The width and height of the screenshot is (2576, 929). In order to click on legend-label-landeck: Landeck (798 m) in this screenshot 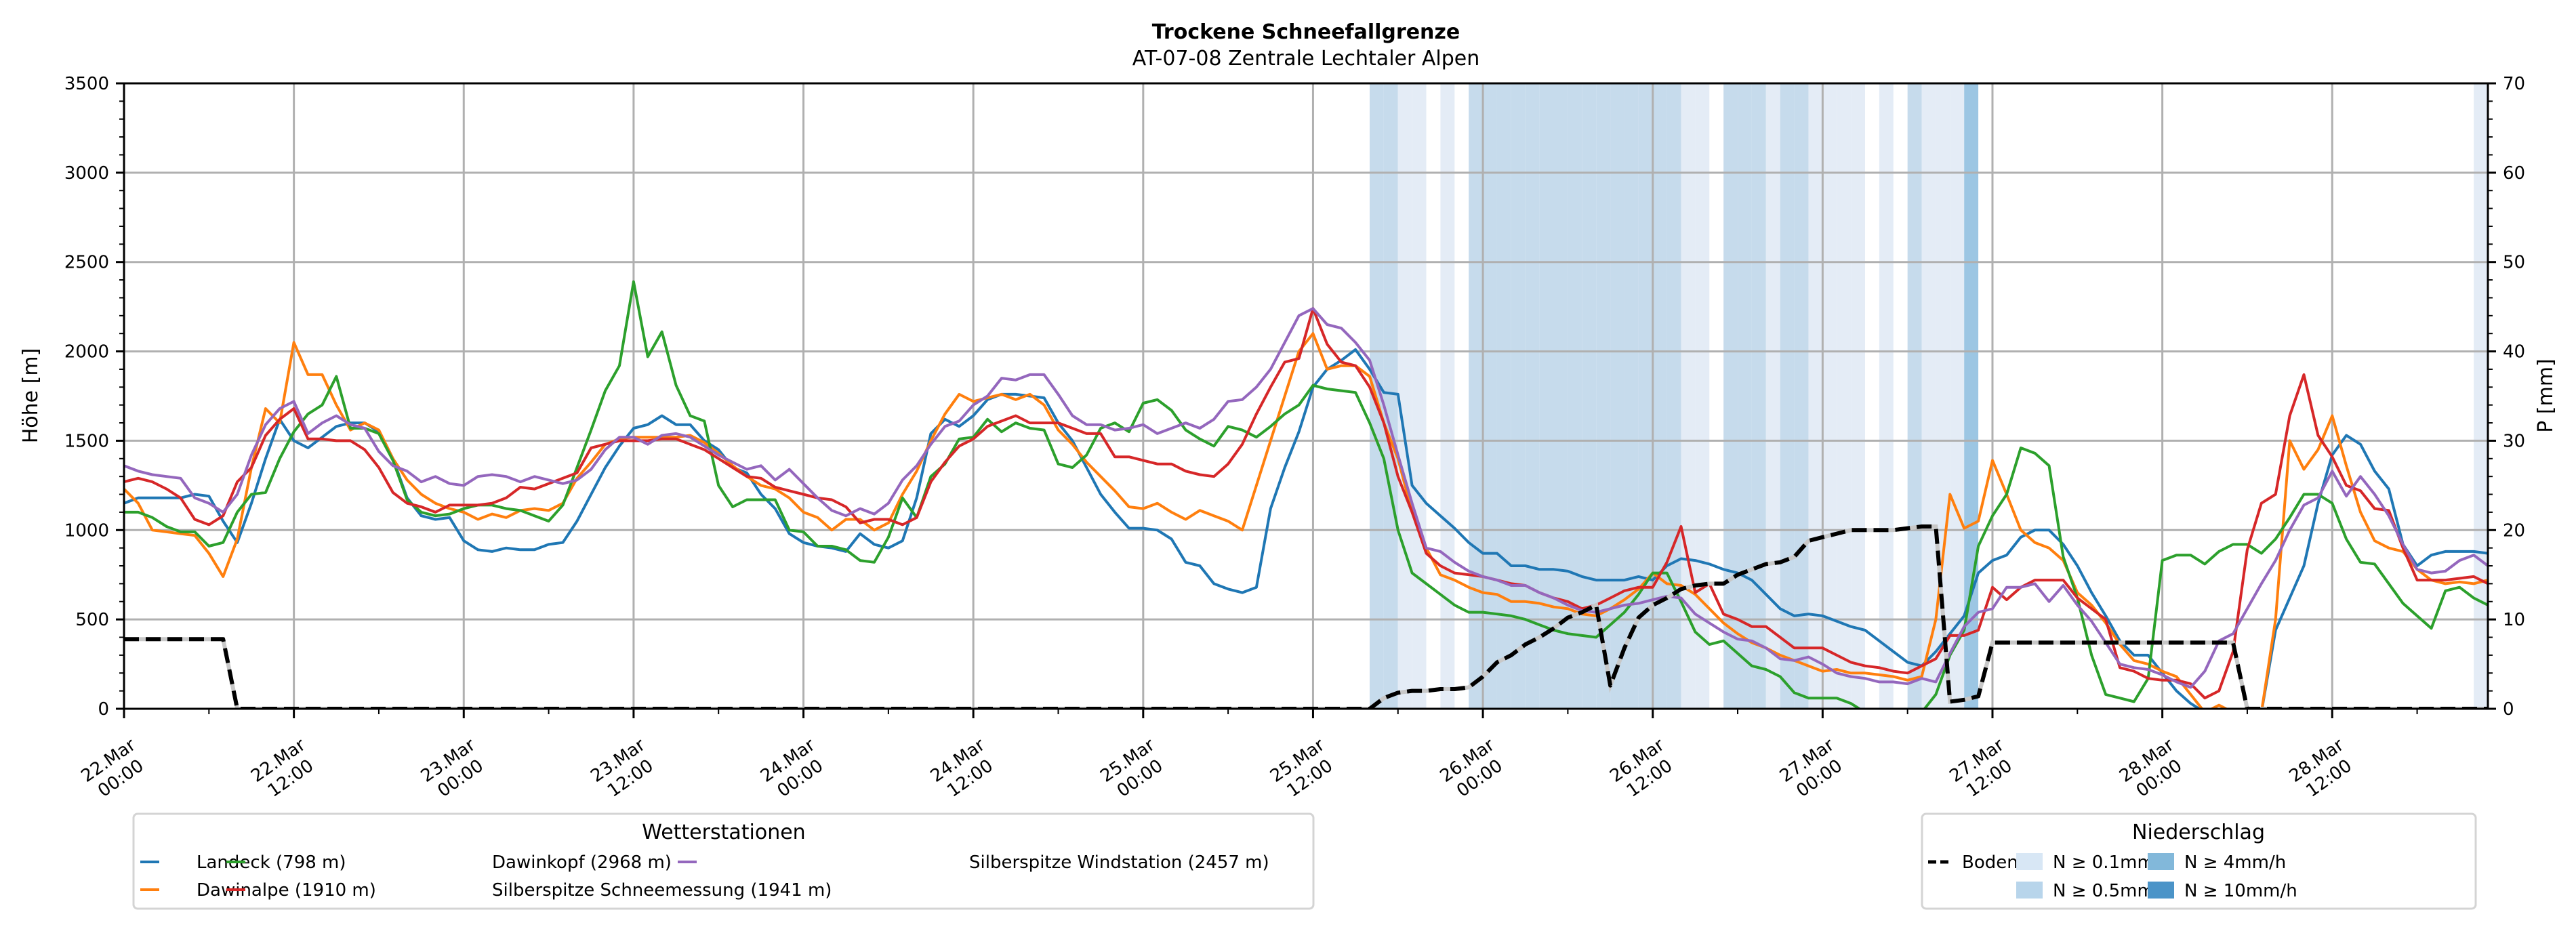, I will do `click(272, 862)`.